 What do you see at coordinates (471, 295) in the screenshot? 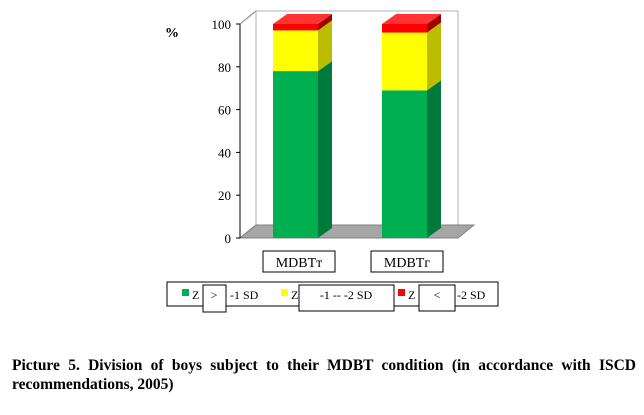
I see `legend-label: -2 SD` at bounding box center [471, 295].